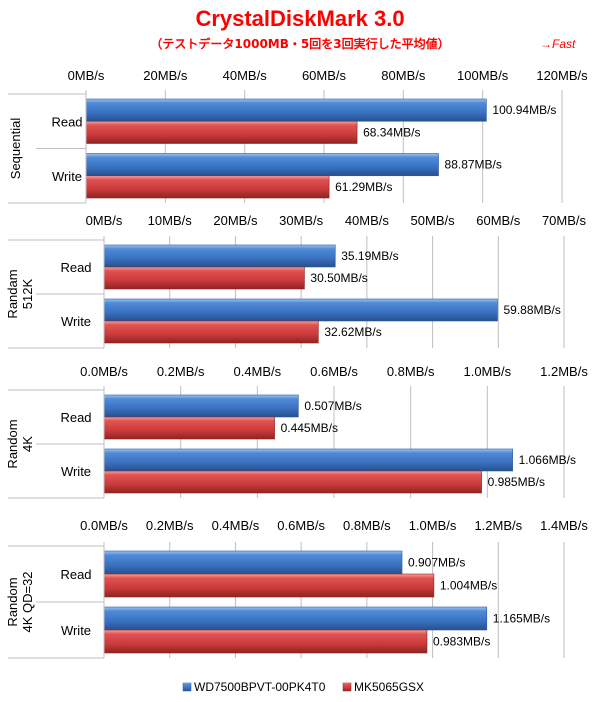 Image resolution: width=600 pixels, height=702 pixels. I want to click on group-label-line: Sequential, so click(15, 149).